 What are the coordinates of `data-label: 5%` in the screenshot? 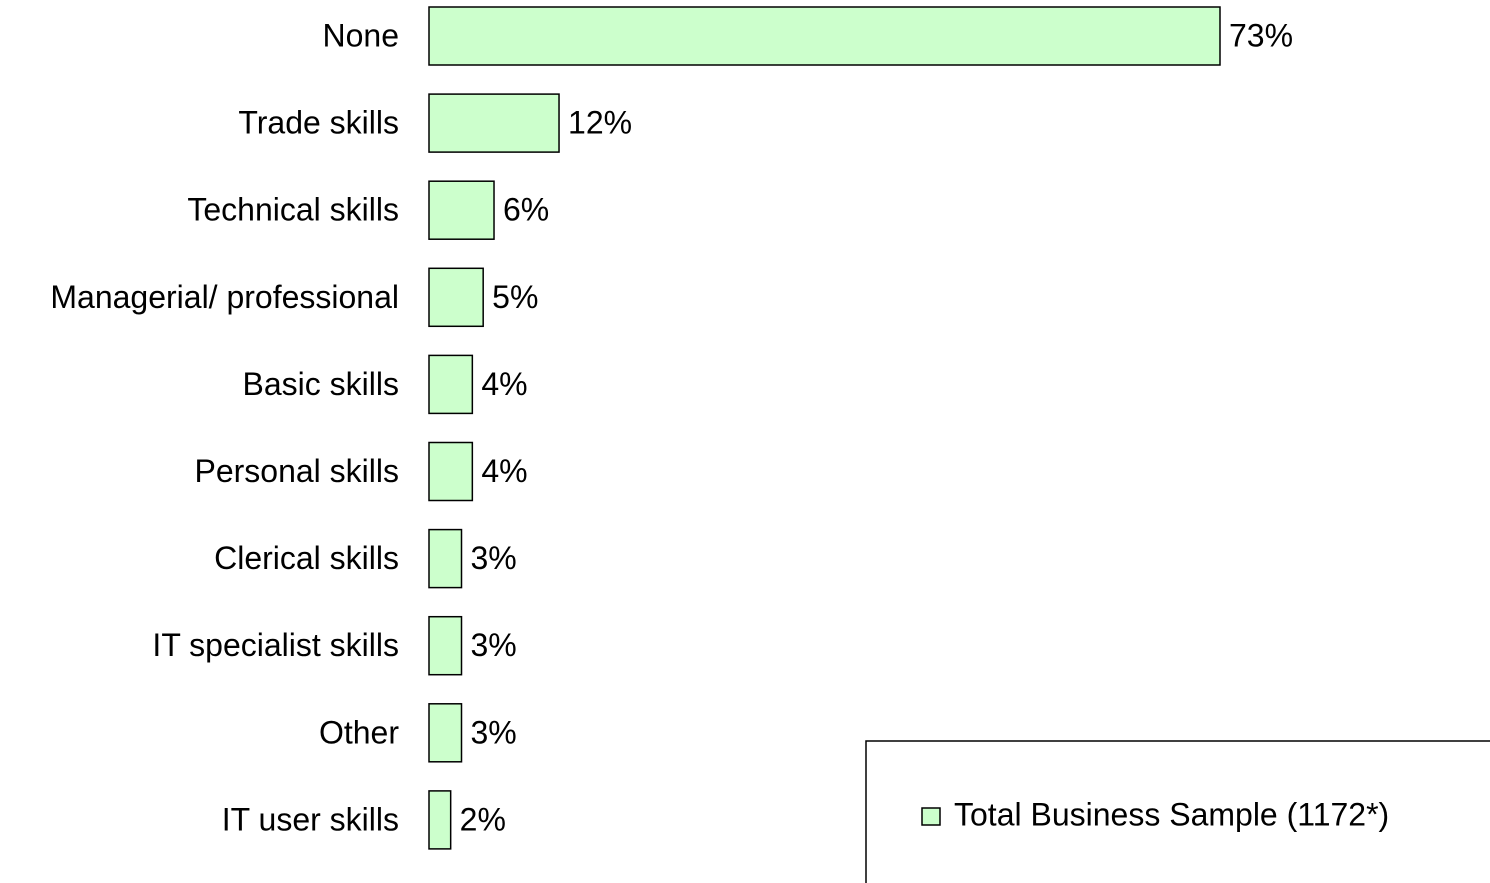 It's located at (515, 297).